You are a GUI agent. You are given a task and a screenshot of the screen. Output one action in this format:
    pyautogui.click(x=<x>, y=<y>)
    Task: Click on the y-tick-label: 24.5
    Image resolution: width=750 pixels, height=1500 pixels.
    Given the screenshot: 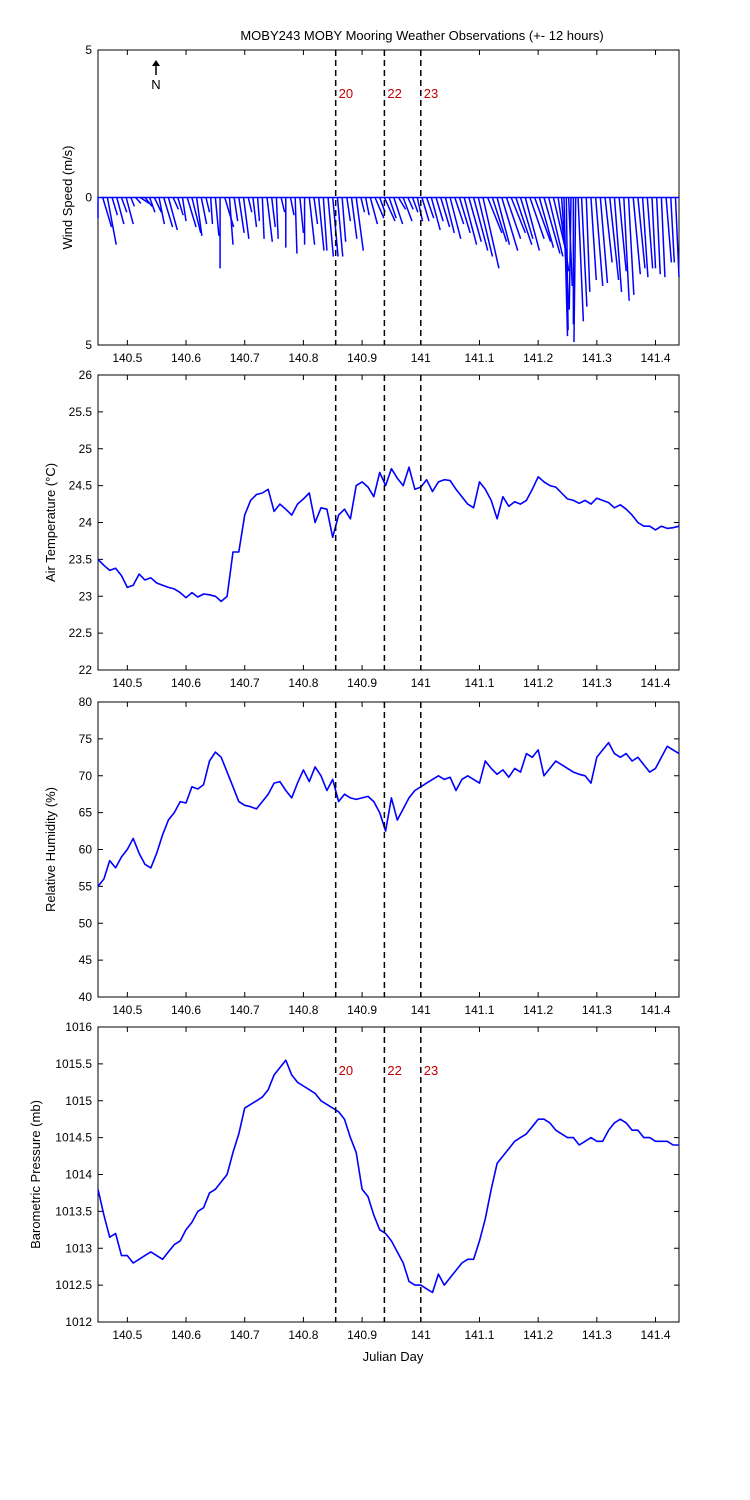 What is the action you would take?
    pyautogui.click(x=81, y=486)
    